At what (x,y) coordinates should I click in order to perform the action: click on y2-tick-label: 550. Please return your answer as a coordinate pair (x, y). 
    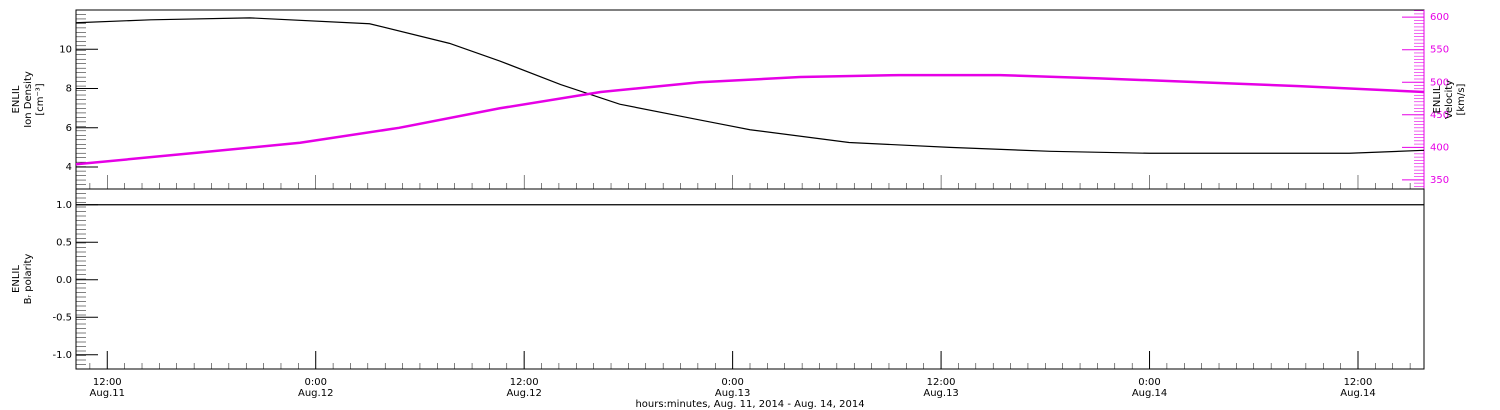
    Looking at the image, I should click on (1439, 50).